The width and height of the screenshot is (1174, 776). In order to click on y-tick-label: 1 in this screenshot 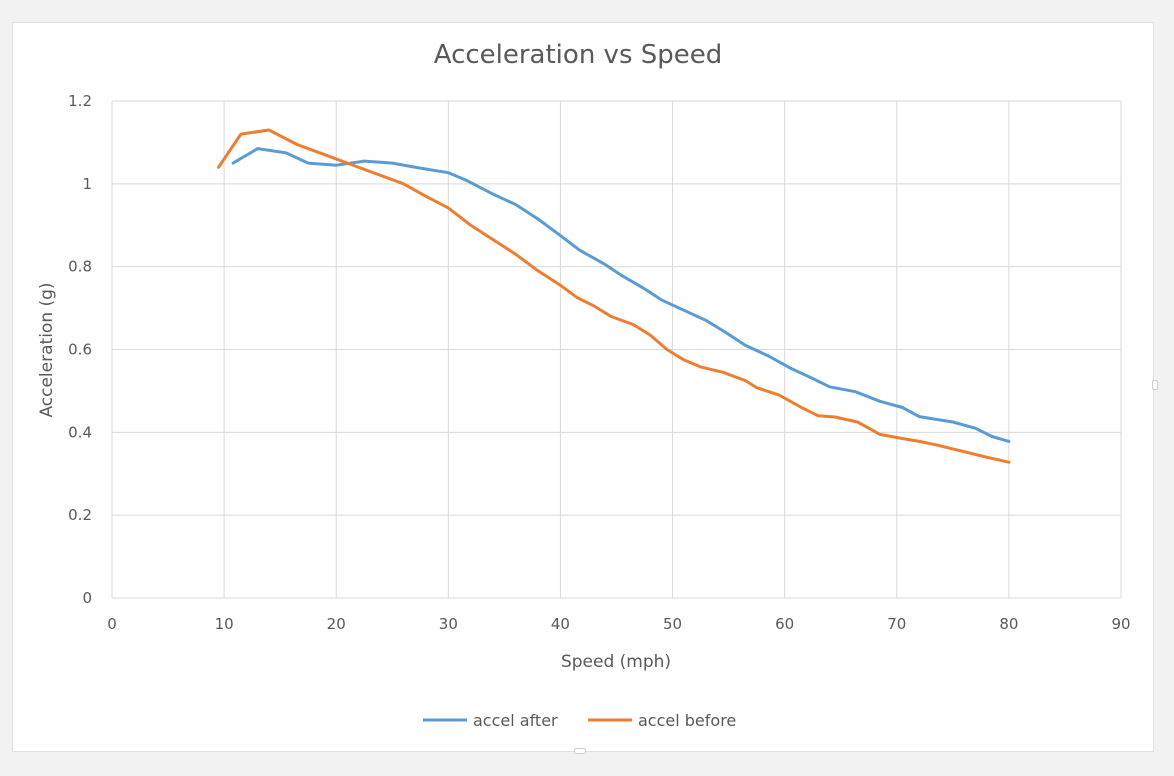, I will do `click(87, 184)`.